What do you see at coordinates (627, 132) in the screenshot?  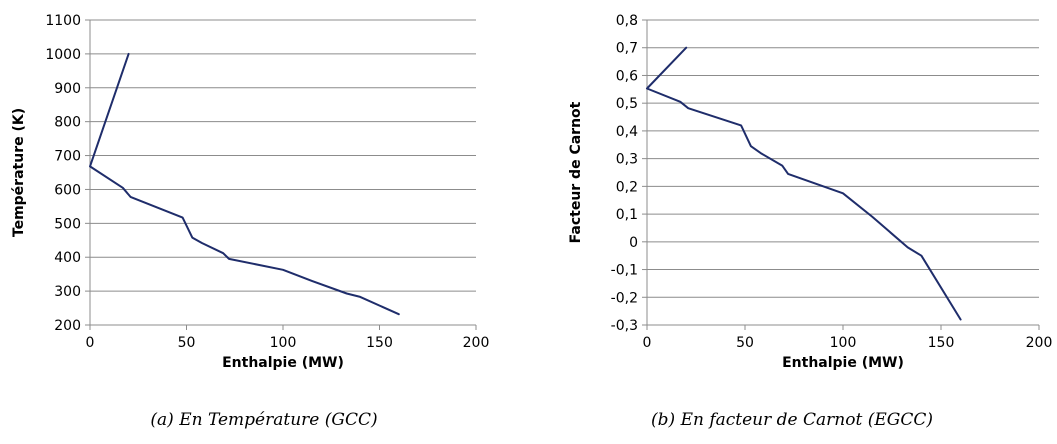 I see `y-tick-label: 0,4` at bounding box center [627, 132].